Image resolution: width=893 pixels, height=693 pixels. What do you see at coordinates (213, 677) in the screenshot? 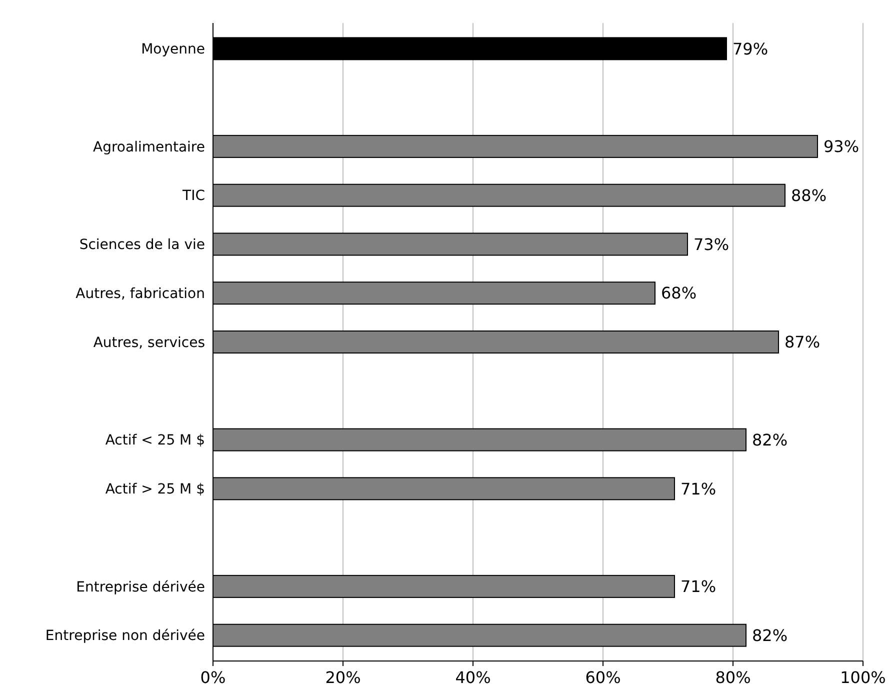
I see `x-tick-label: 0%` at bounding box center [213, 677].